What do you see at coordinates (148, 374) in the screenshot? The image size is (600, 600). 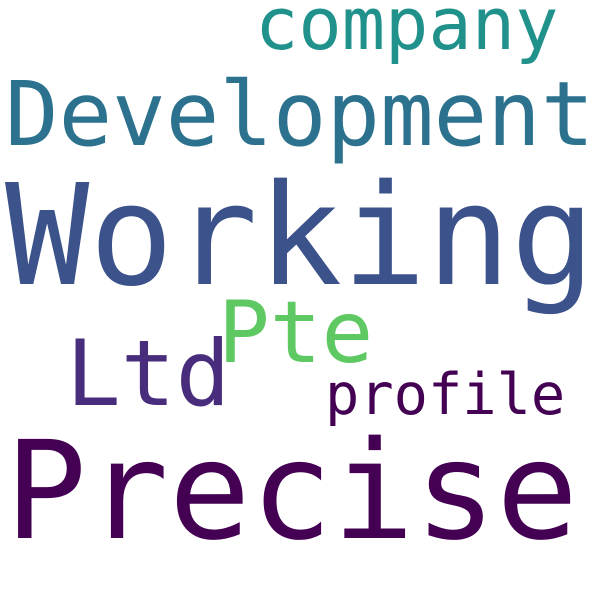 I see `word-ltd: Ltd` at bounding box center [148, 374].